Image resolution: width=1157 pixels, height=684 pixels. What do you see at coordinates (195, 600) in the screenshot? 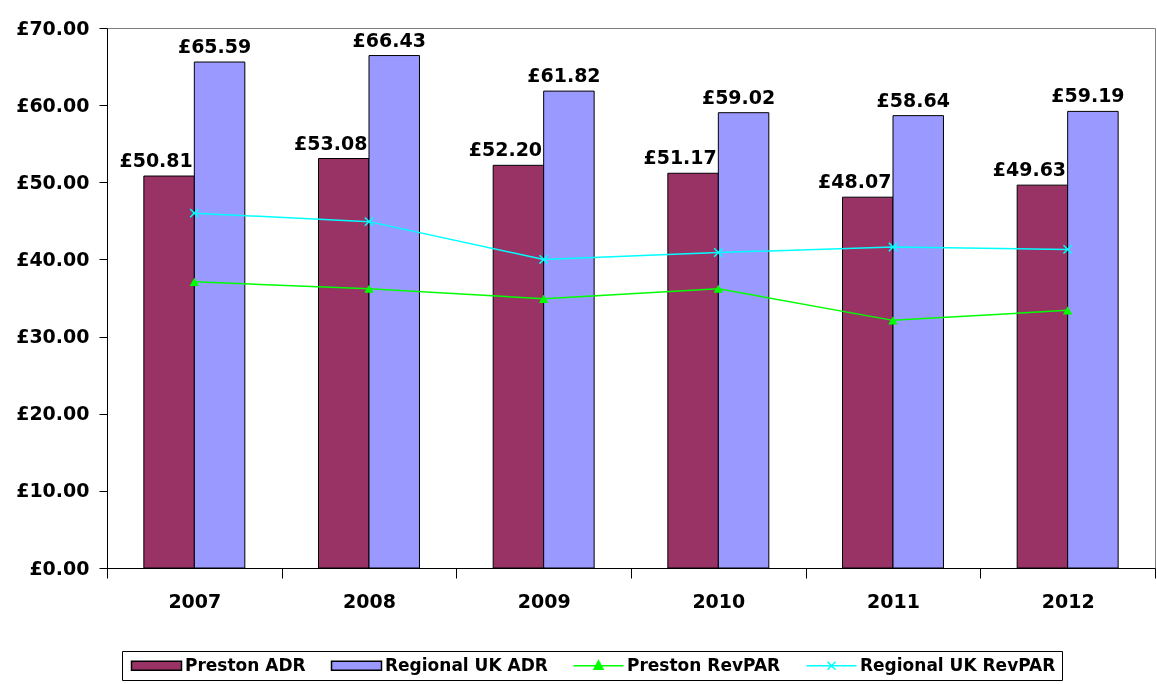
I see `x-tick-label: 2007` at bounding box center [195, 600].